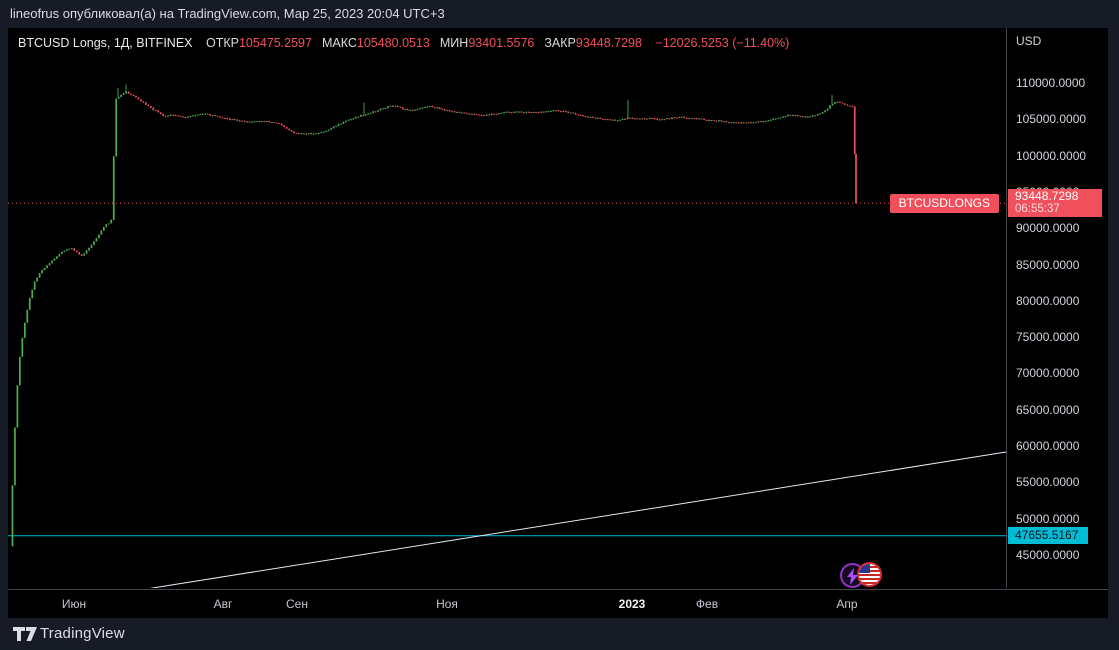 The height and width of the screenshot is (650, 1119). I want to click on time-tick: 2023, so click(632, 604).